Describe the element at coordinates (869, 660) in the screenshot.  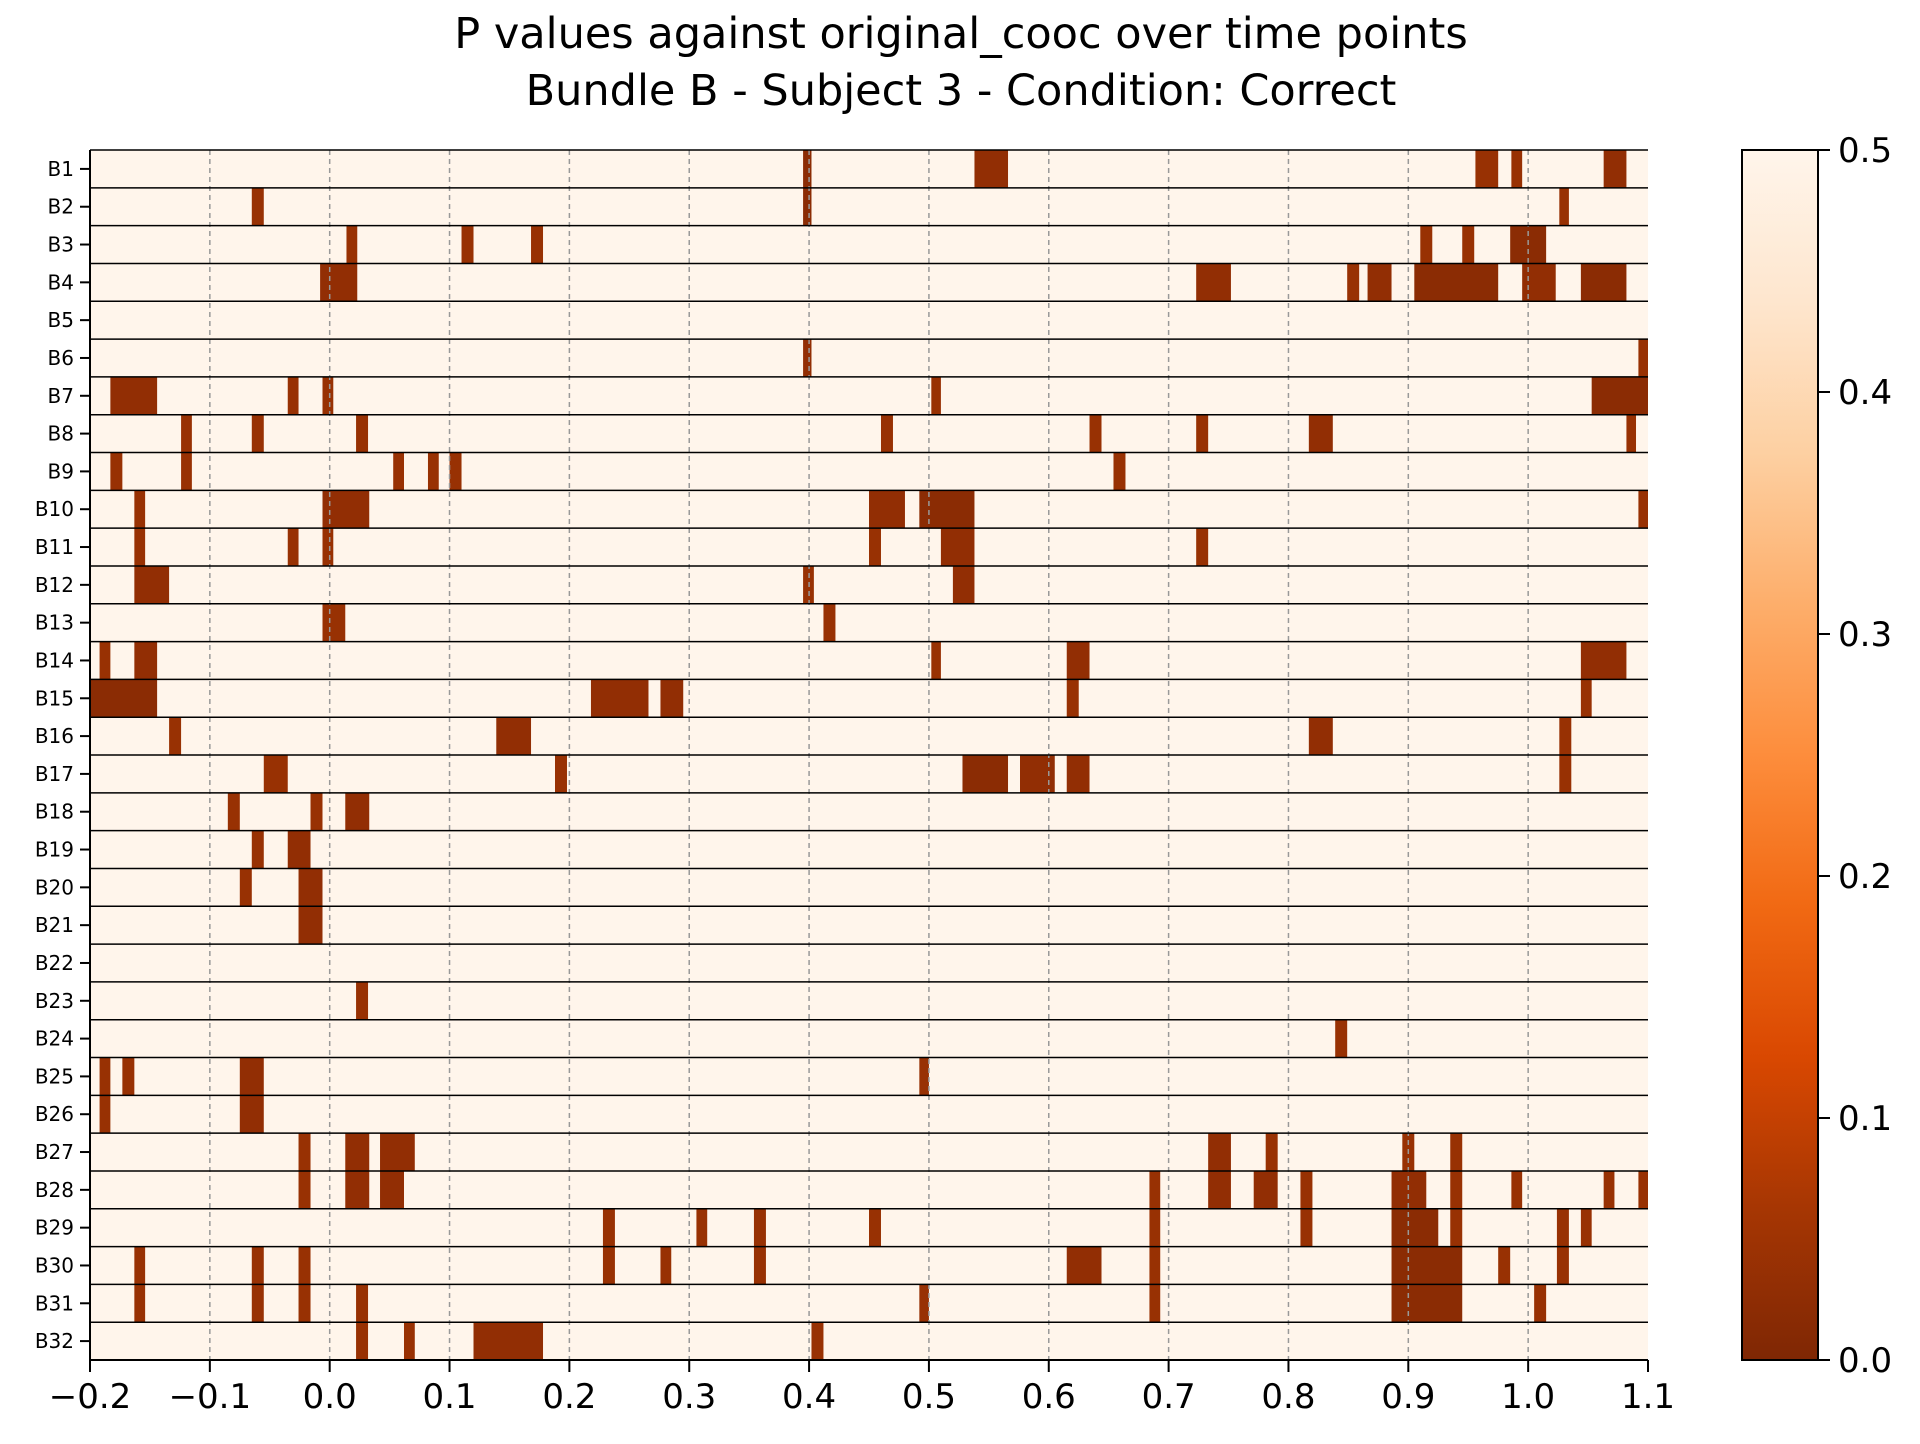
I see `heatmap-row-B14` at that location.